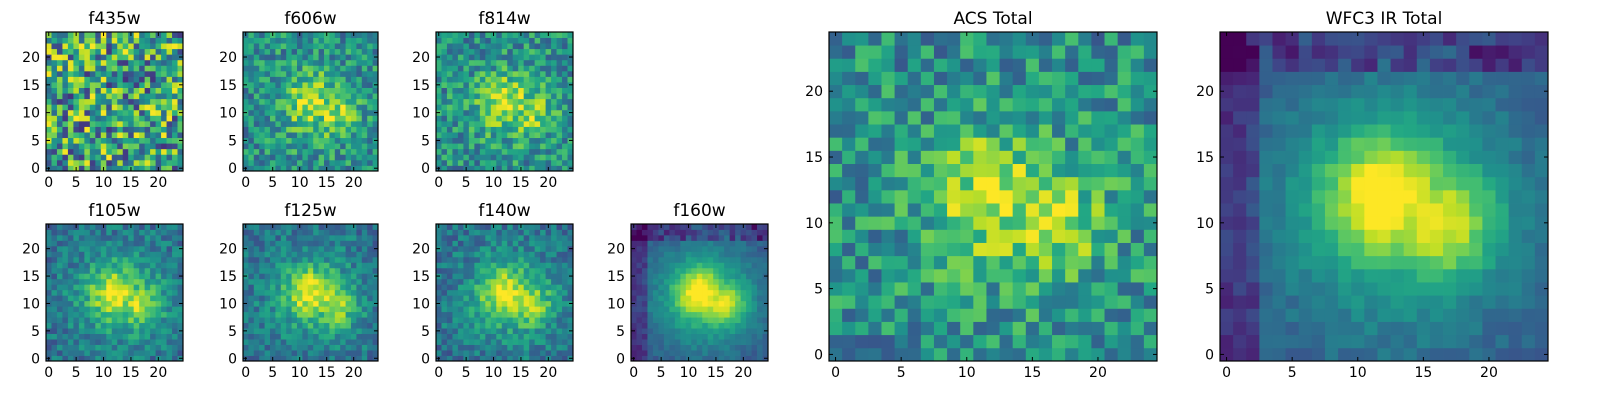  Describe the element at coordinates (115, 102) in the screenshot. I see `heatmap-cells` at that location.